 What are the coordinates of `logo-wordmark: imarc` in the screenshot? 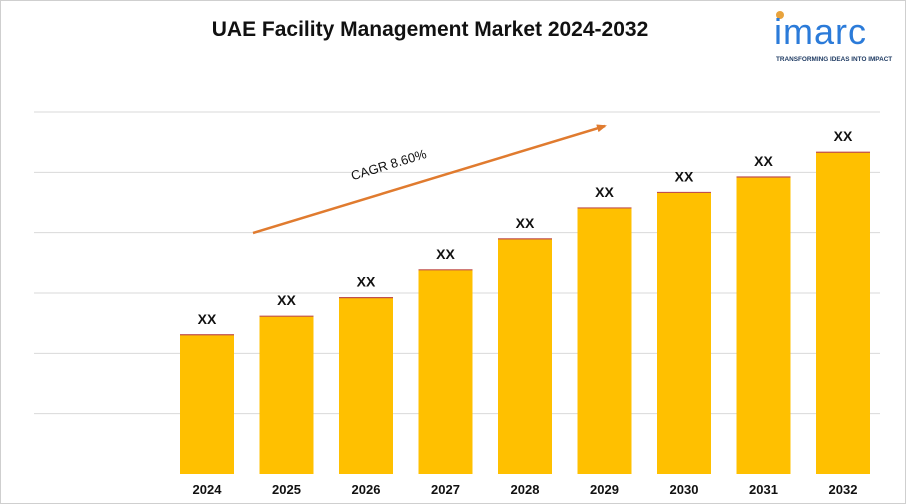 It's located at (820, 31).